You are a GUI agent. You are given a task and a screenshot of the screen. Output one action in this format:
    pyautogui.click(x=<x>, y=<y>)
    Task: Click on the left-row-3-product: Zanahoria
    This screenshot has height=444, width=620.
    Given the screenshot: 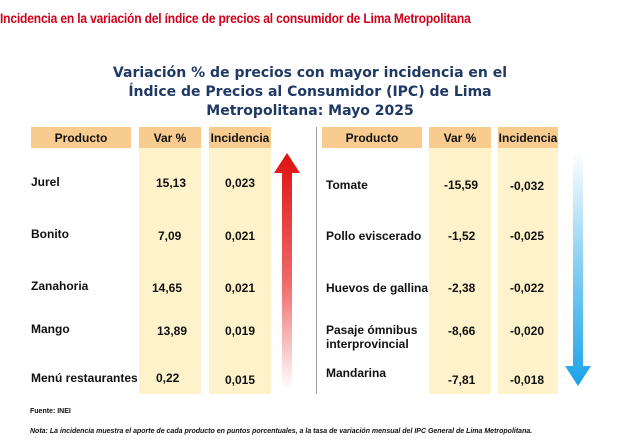 What is the action you would take?
    pyautogui.click(x=60, y=286)
    